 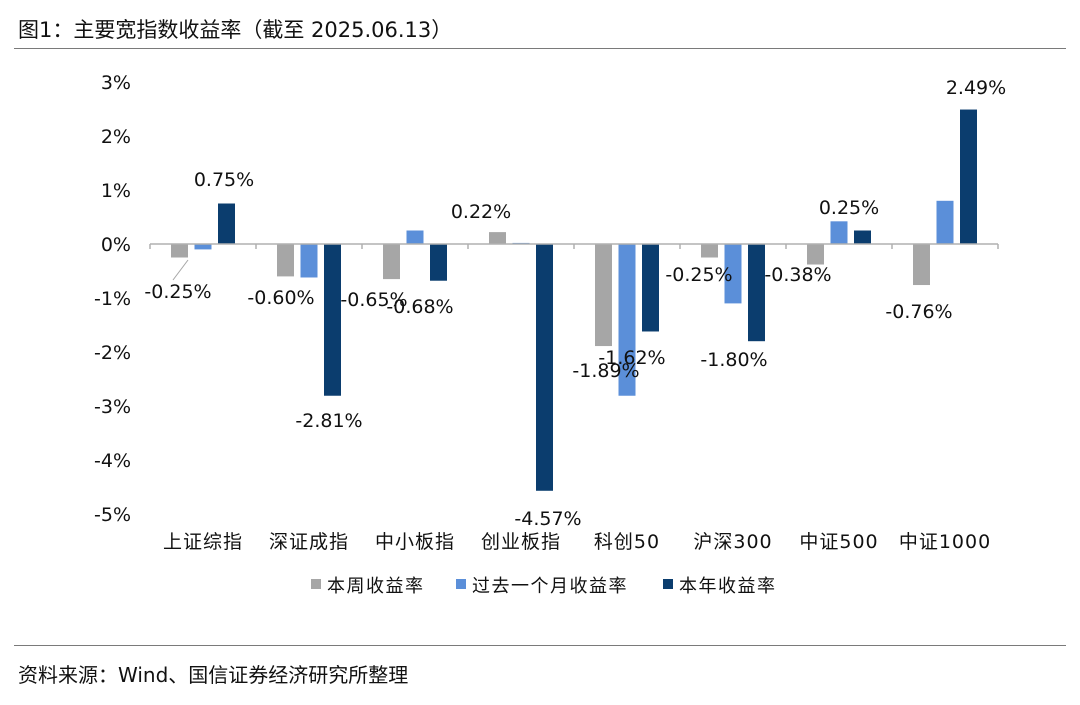 What do you see at coordinates (732, 542) in the screenshot?
I see `x-category-label: 沪深300` at bounding box center [732, 542].